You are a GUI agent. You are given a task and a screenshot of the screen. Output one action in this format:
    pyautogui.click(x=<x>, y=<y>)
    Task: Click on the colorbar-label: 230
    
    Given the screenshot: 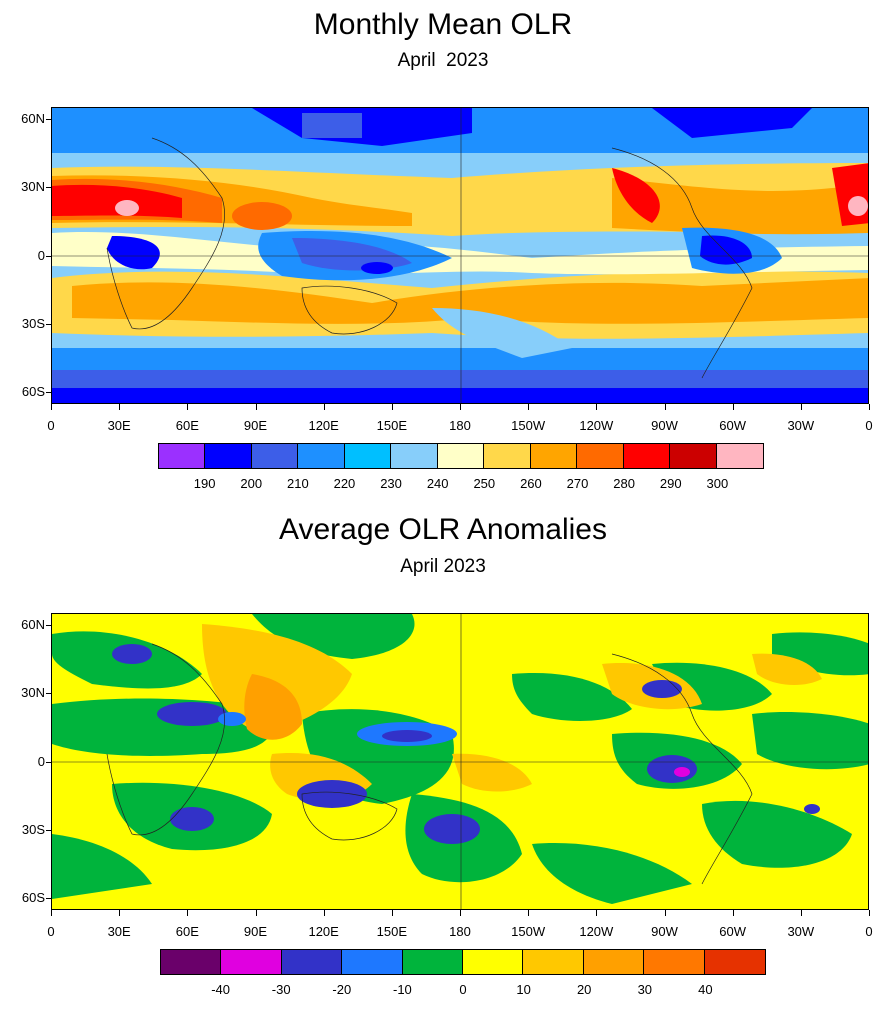 What is the action you would take?
    pyautogui.click(x=391, y=483)
    